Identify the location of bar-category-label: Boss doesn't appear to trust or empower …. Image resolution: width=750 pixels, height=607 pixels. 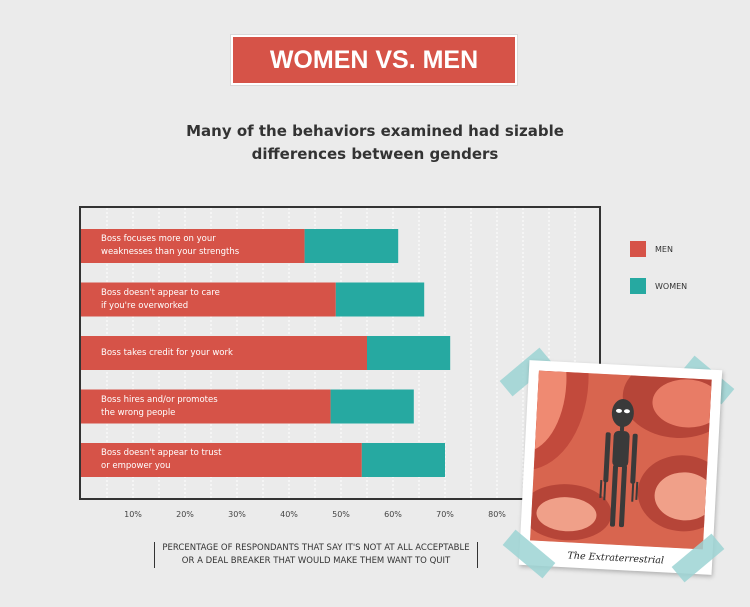
(161, 459).